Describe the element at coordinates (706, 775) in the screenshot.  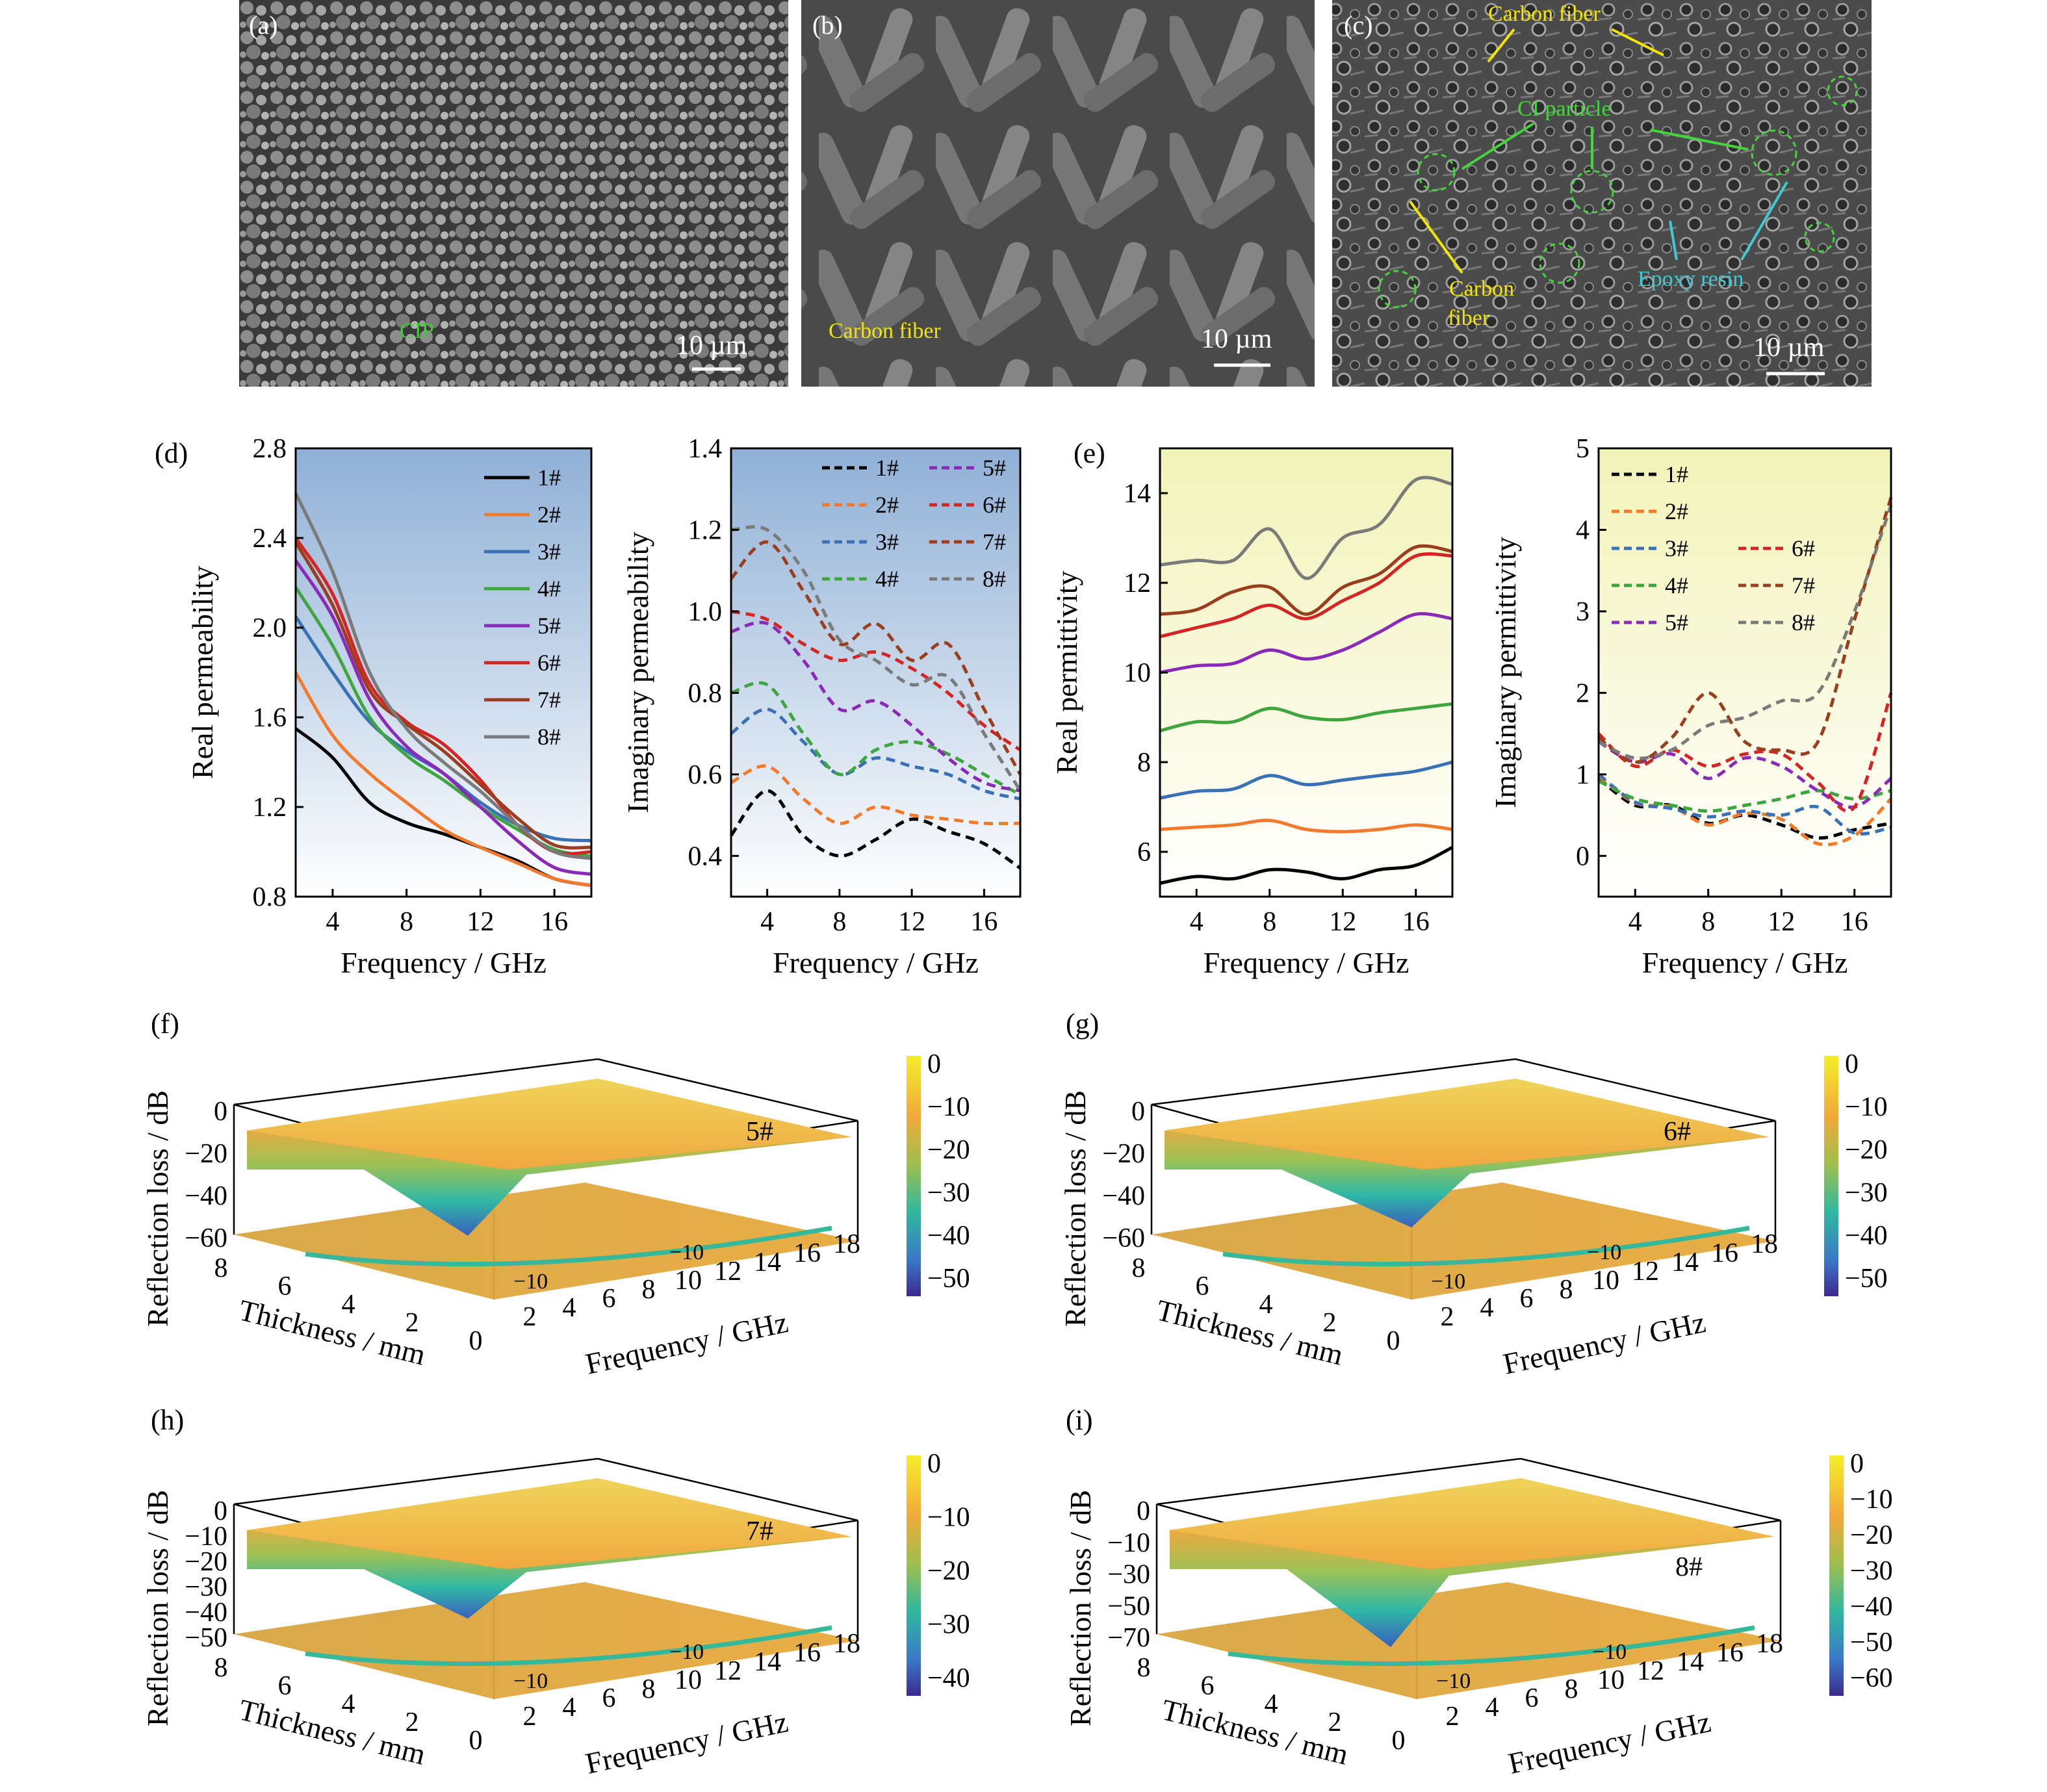
I see `y-tick-label: 0.6` at that location.